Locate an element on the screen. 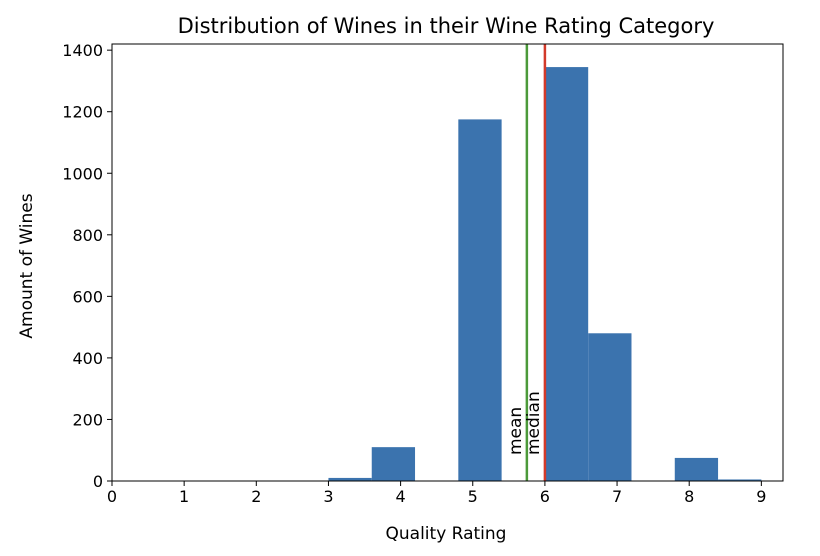  y-tick-label-0: 0 is located at coordinates (98, 481).